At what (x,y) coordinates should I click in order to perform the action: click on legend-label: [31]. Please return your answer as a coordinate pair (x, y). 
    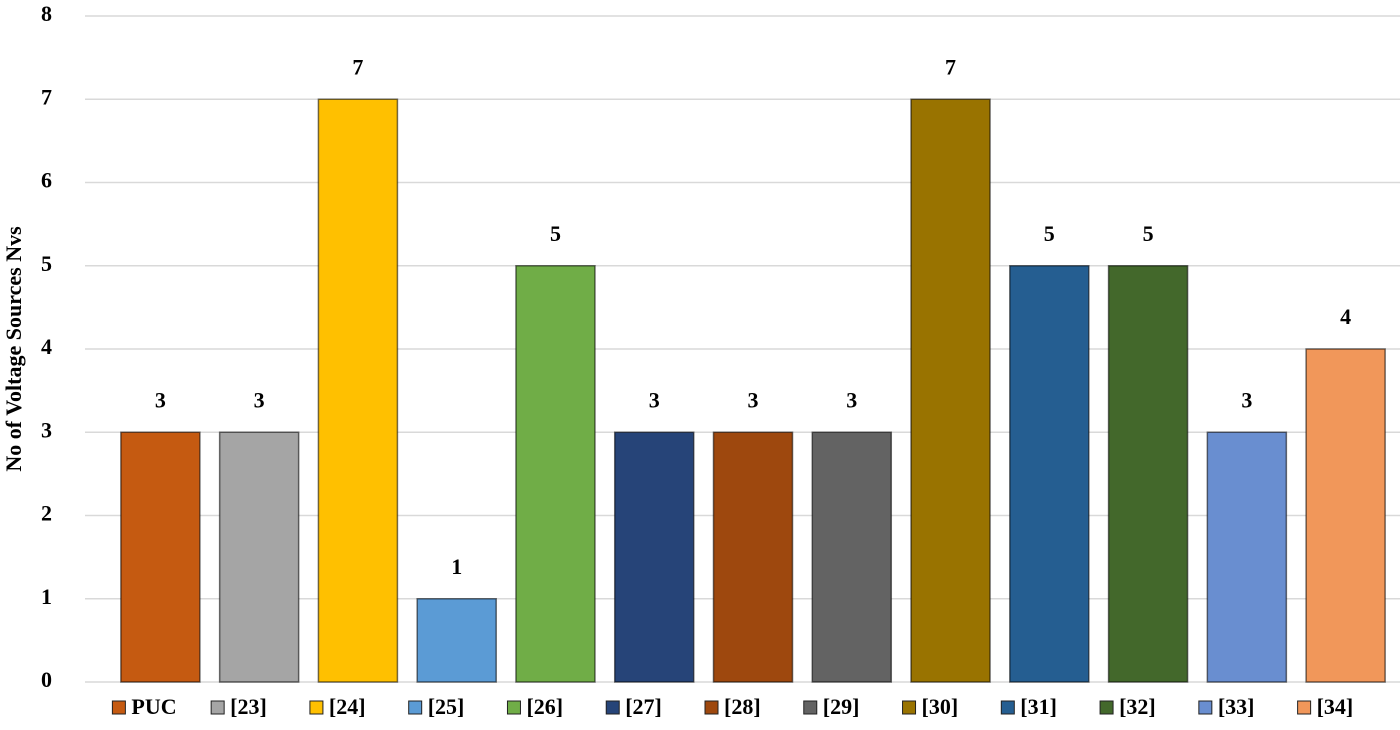
    Looking at the image, I should click on (1038, 706).